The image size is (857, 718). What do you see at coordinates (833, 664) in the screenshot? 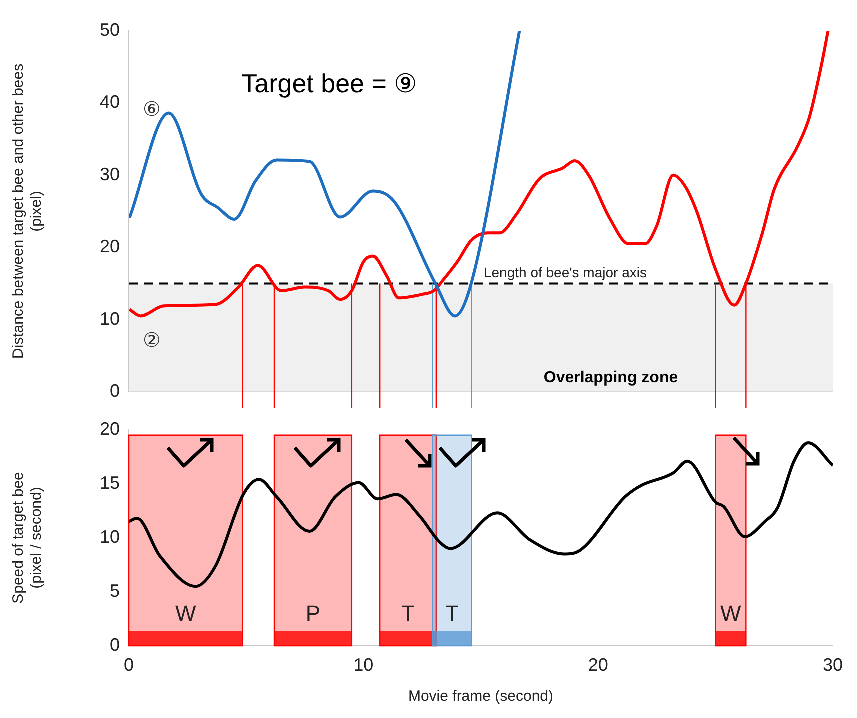
I see `x-tick-label: 30` at bounding box center [833, 664].